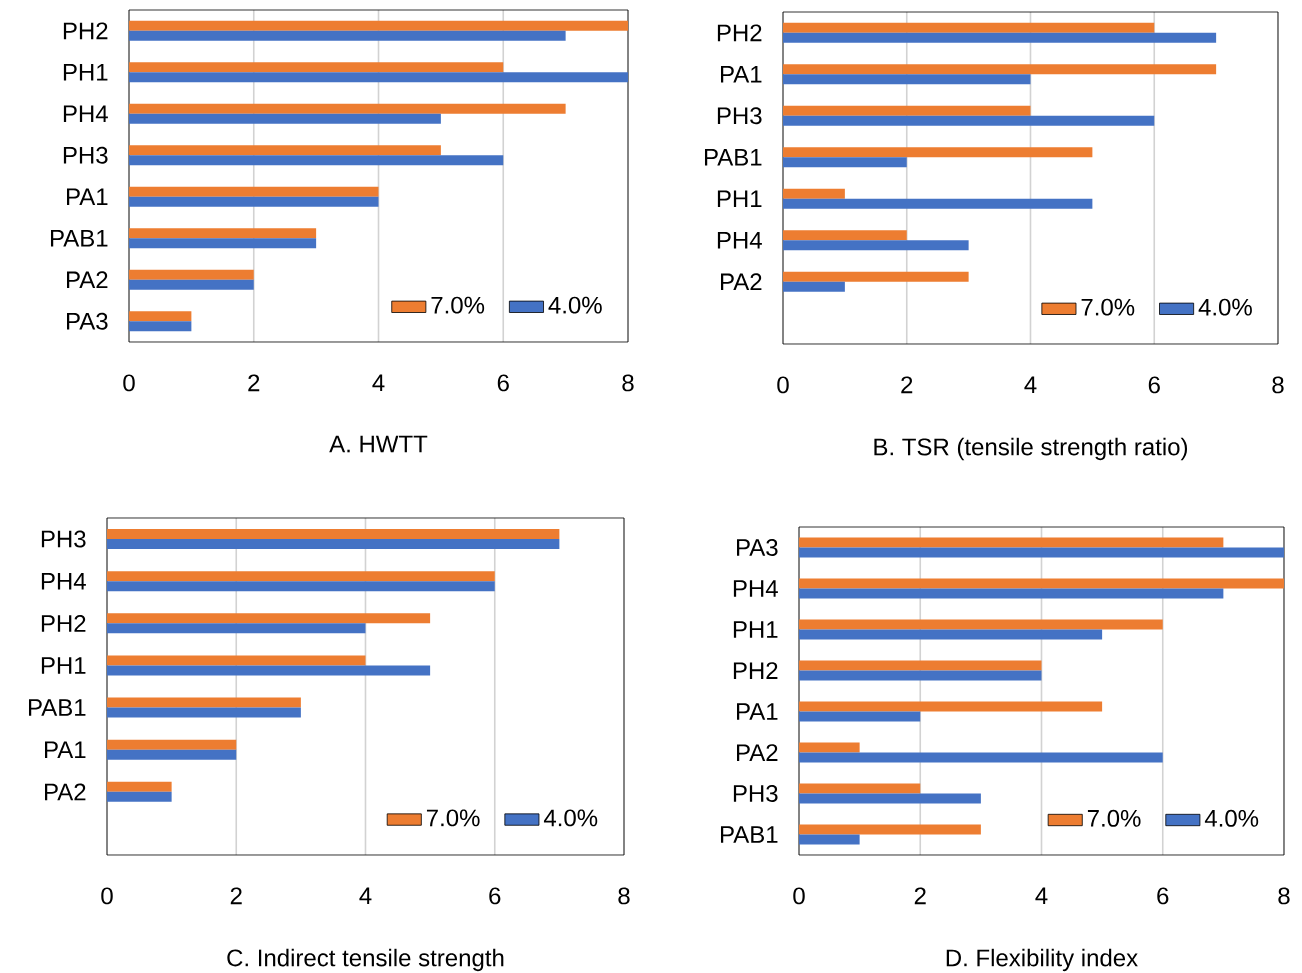 Image resolution: width=1302 pixels, height=973 pixels. What do you see at coordinates (378, 444) in the screenshot?
I see `x-axis-title: A. HWTT` at bounding box center [378, 444].